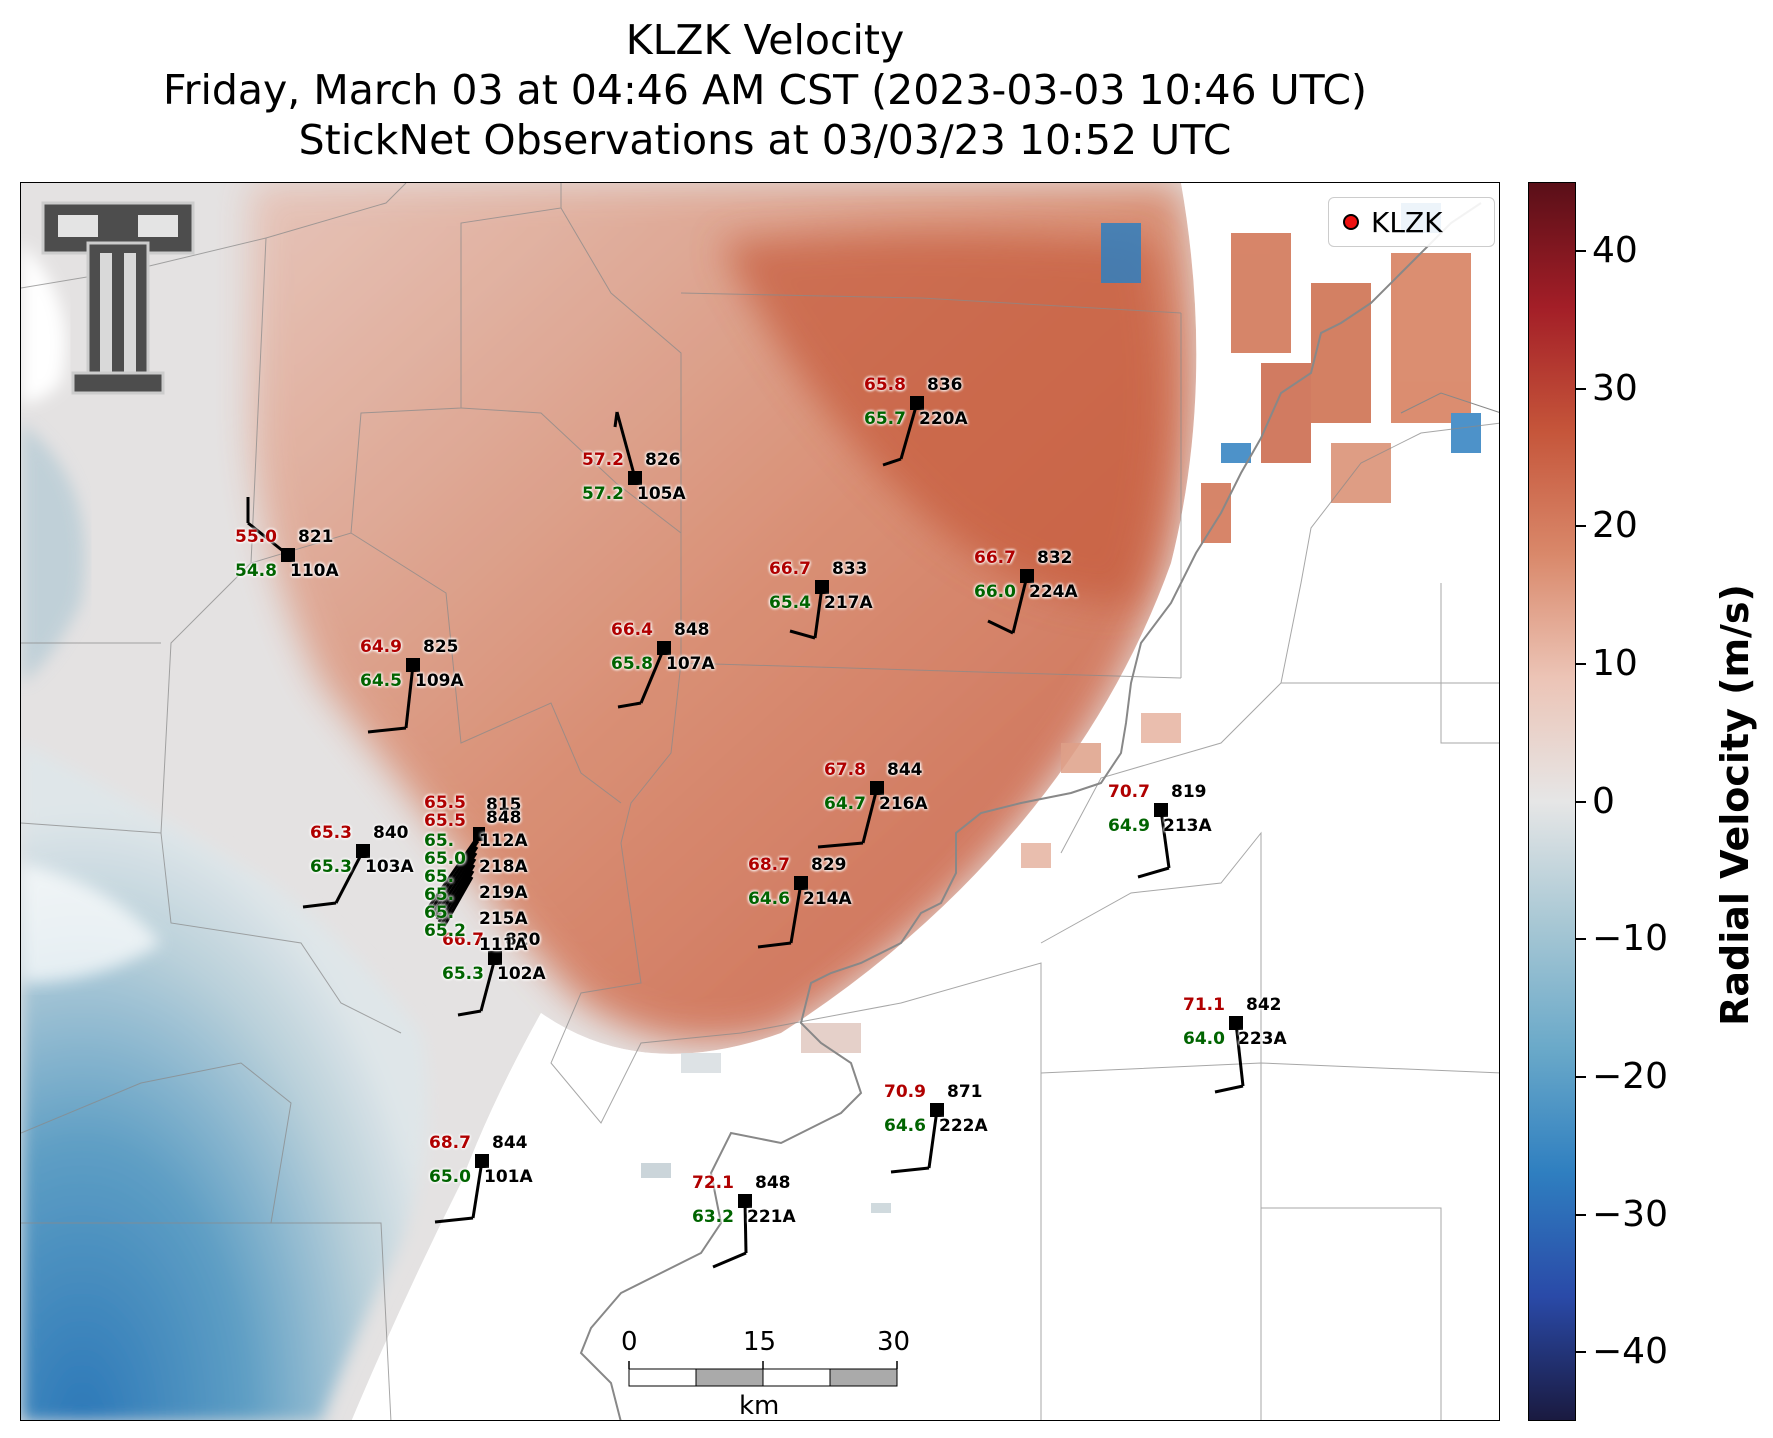  Describe the element at coordinates (965, 1092) in the screenshot. I see `station-pressure: 871` at that location.